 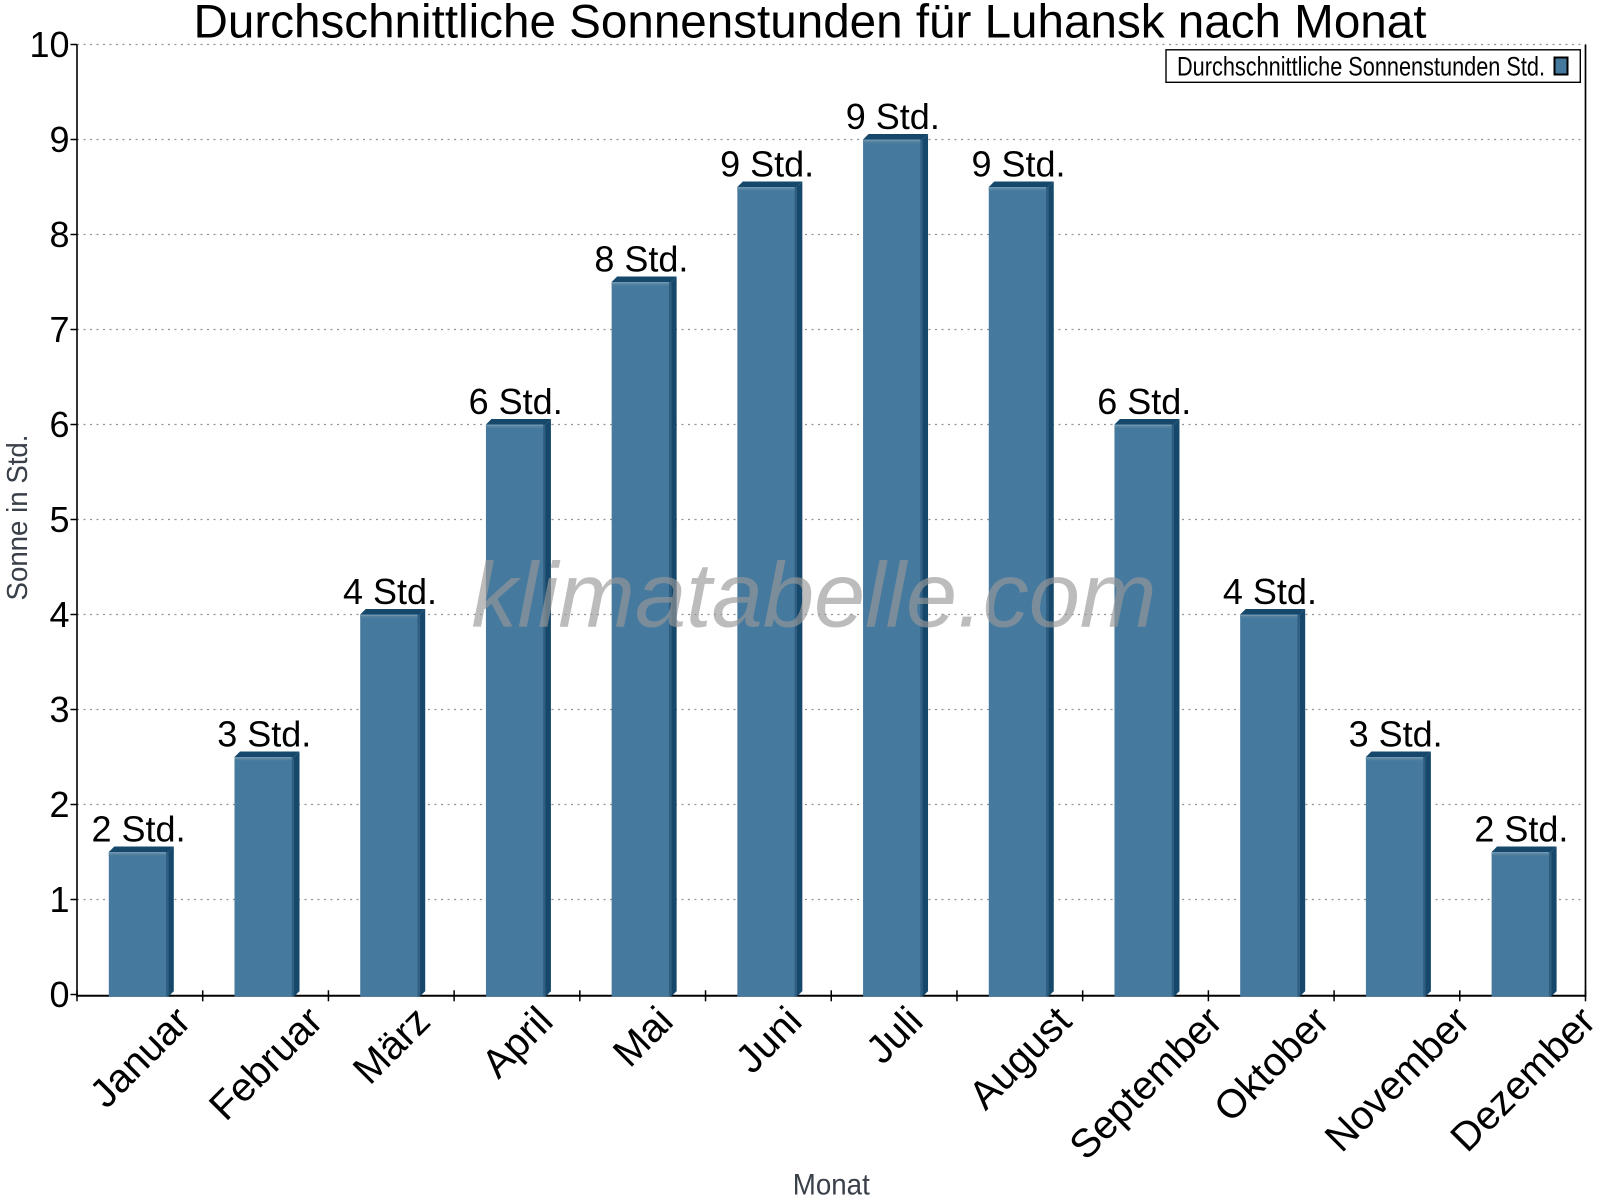 What do you see at coordinates (1145, 1083) in the screenshot?
I see `svg-text: September` at bounding box center [1145, 1083].